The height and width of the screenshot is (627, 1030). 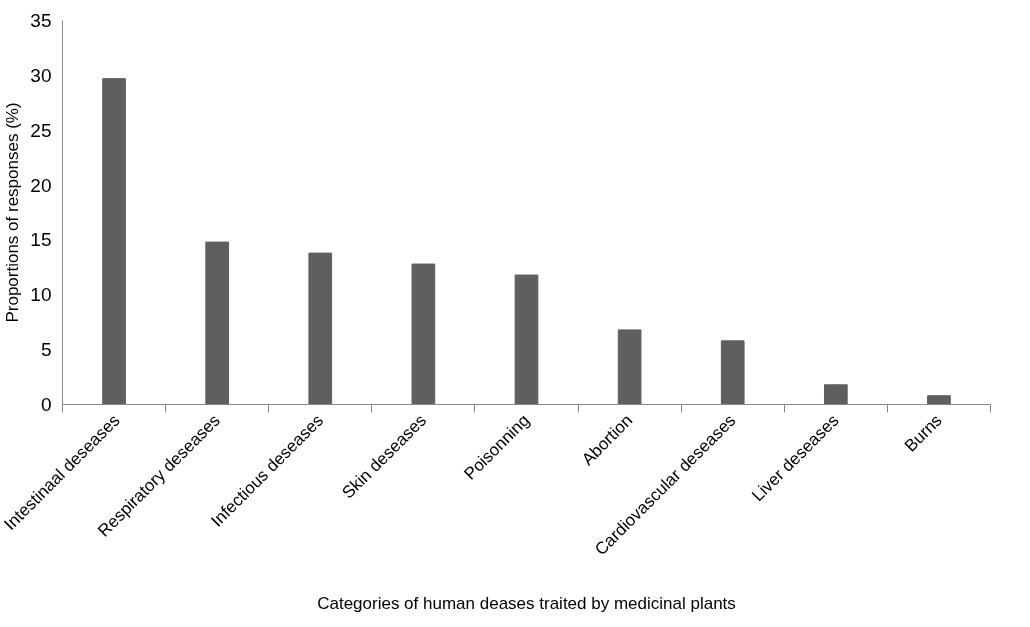 What do you see at coordinates (41, 185) in the screenshot?
I see `y-tick-label: 20` at bounding box center [41, 185].